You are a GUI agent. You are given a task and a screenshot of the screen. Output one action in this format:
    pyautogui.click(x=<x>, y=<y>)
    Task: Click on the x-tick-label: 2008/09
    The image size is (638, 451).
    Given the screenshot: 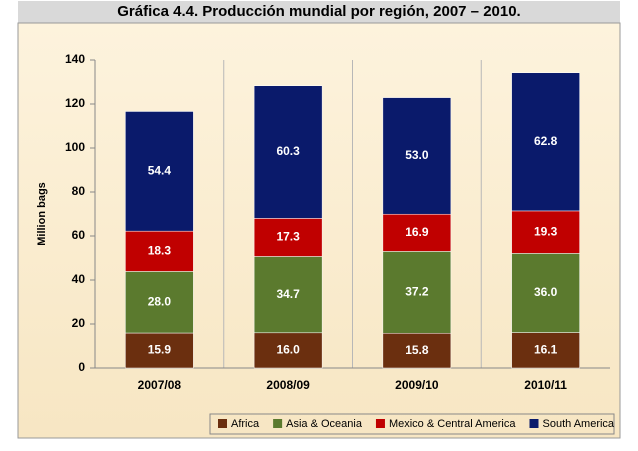 What is the action you would take?
    pyautogui.click(x=288, y=385)
    